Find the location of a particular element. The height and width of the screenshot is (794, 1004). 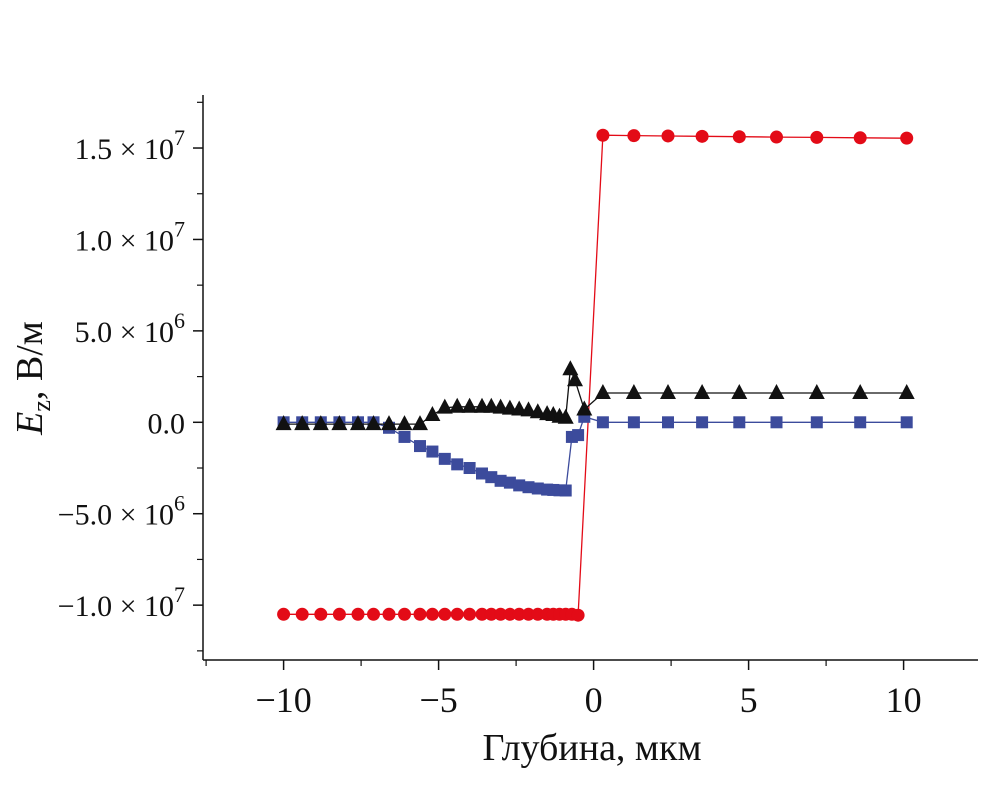

y-axis-label-unit: , В/м is located at coordinates (30, 360).